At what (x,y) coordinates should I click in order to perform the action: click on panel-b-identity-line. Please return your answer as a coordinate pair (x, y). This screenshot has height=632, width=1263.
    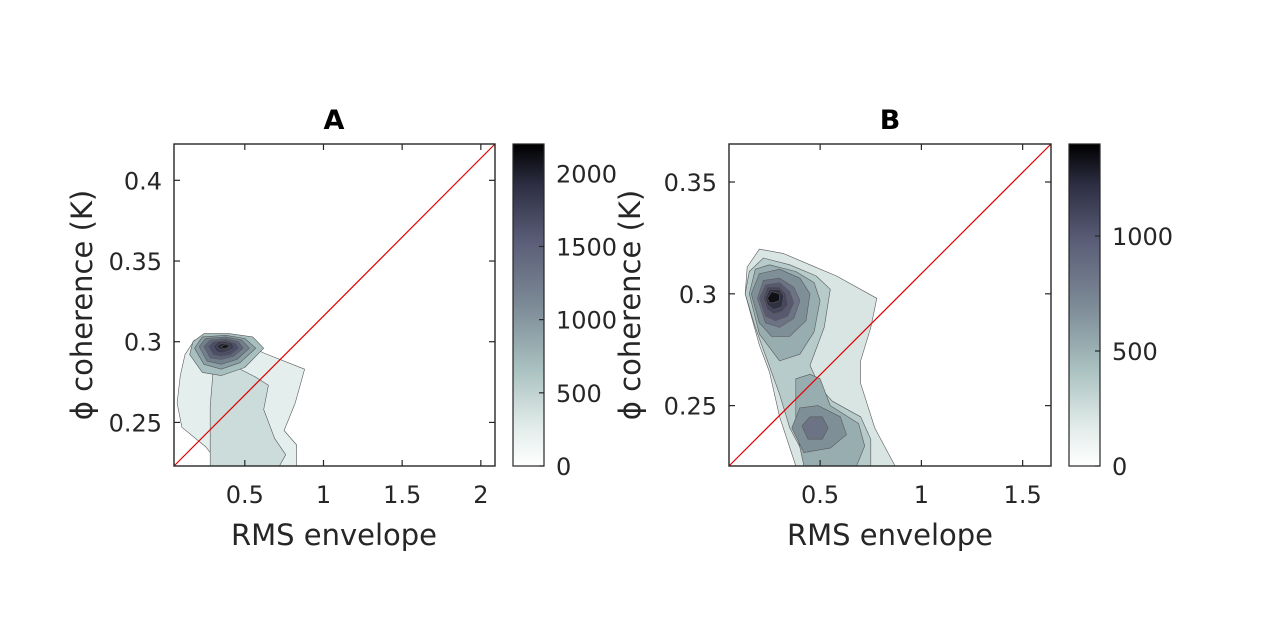
    Looking at the image, I should click on (890, 305).